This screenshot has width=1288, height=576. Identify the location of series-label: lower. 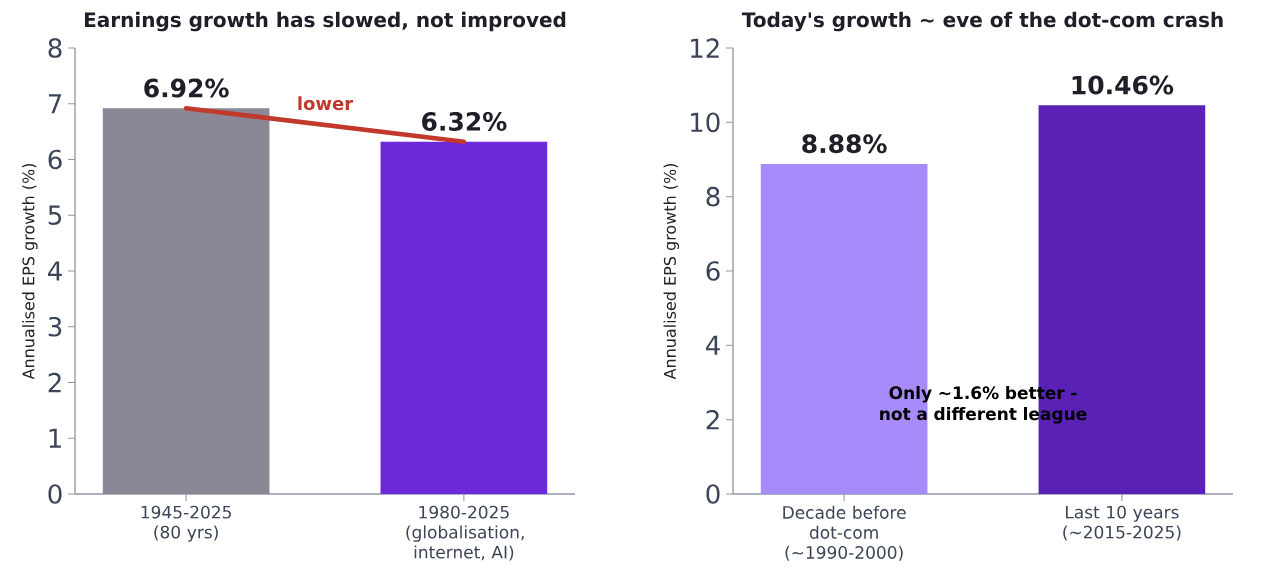
(326, 103).